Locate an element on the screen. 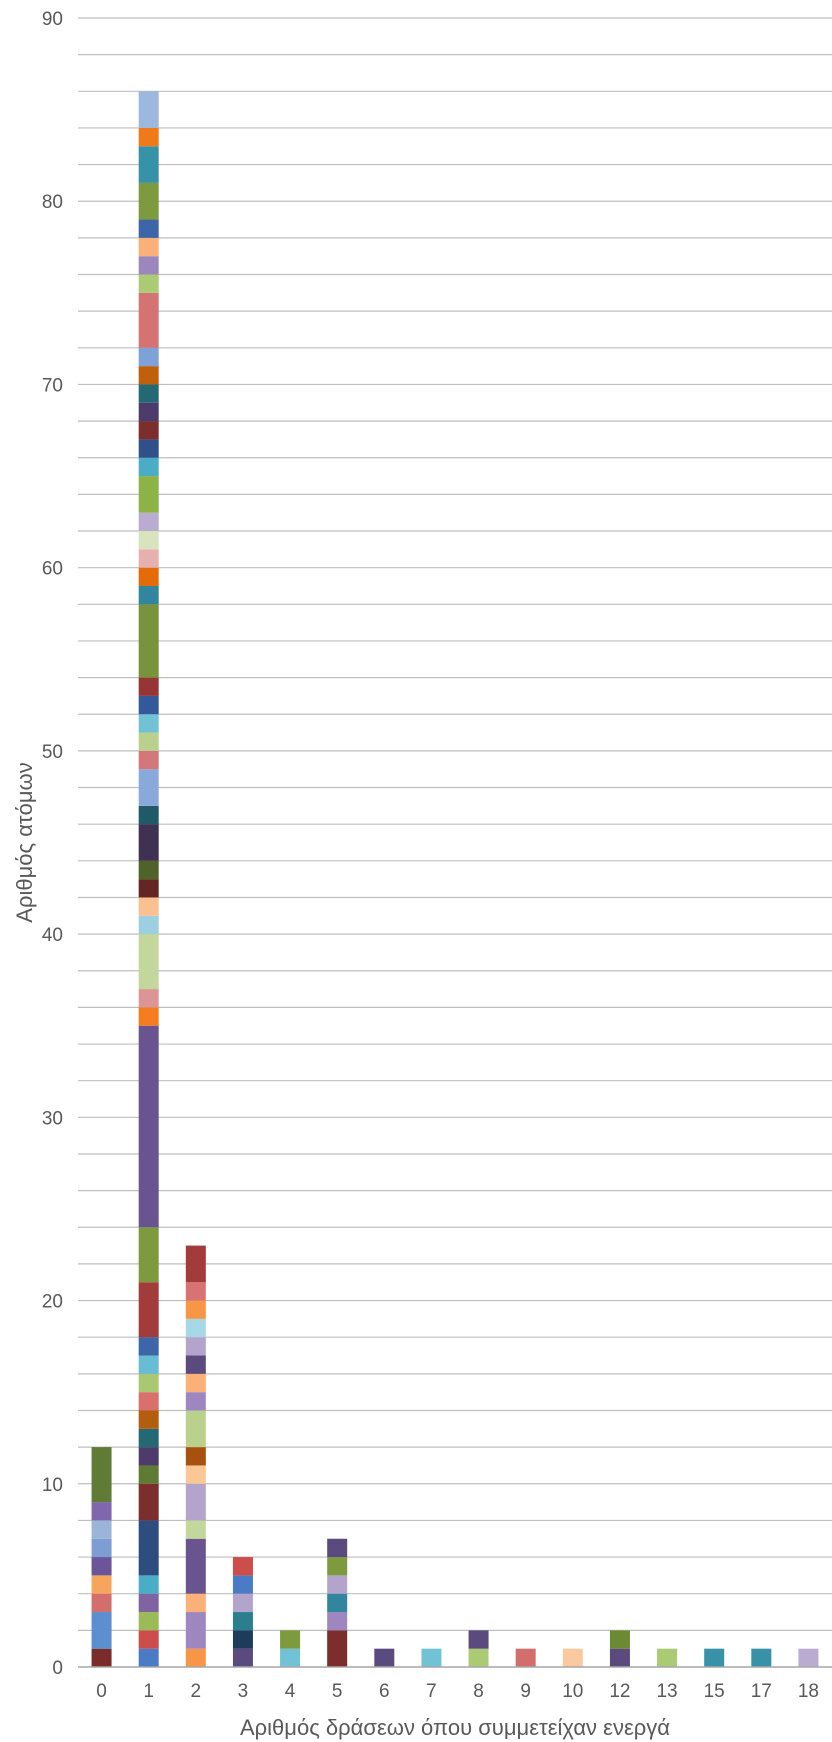  y-tick-label-10: 10 is located at coordinates (52, 1485).